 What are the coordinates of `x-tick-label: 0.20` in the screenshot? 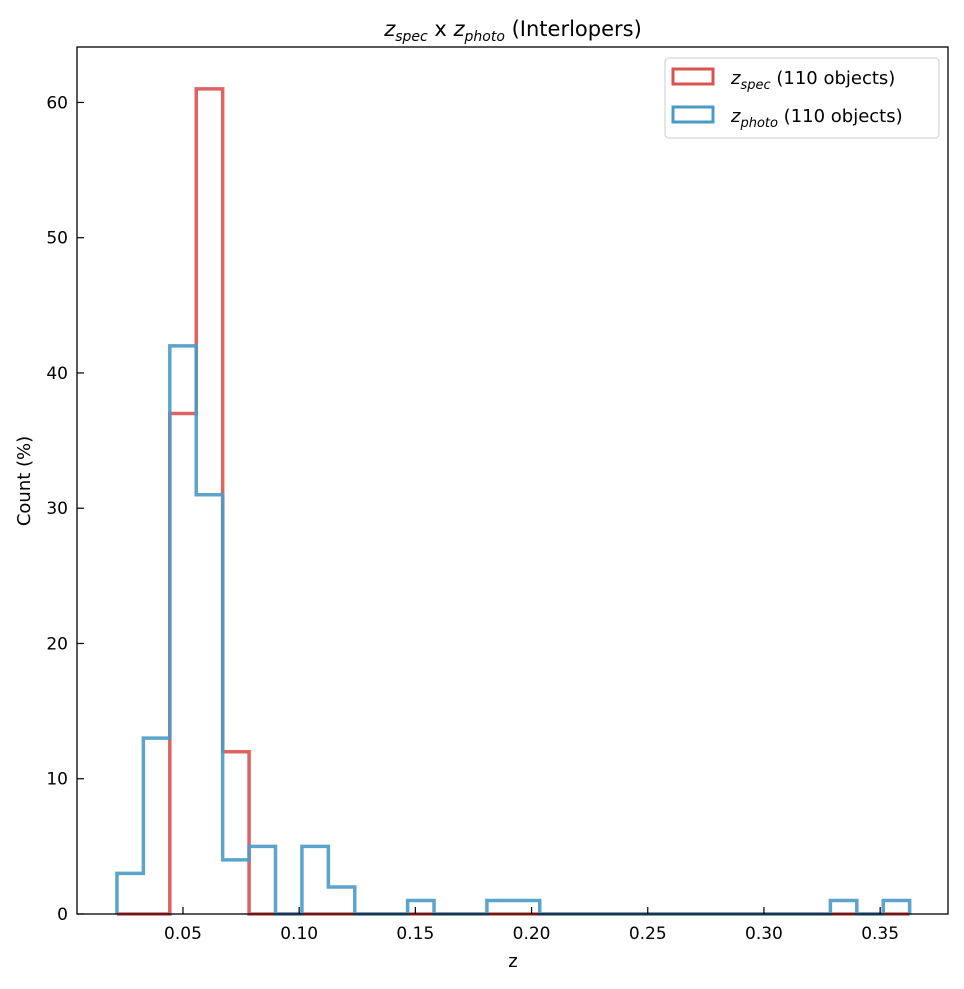 It's located at (532, 934).